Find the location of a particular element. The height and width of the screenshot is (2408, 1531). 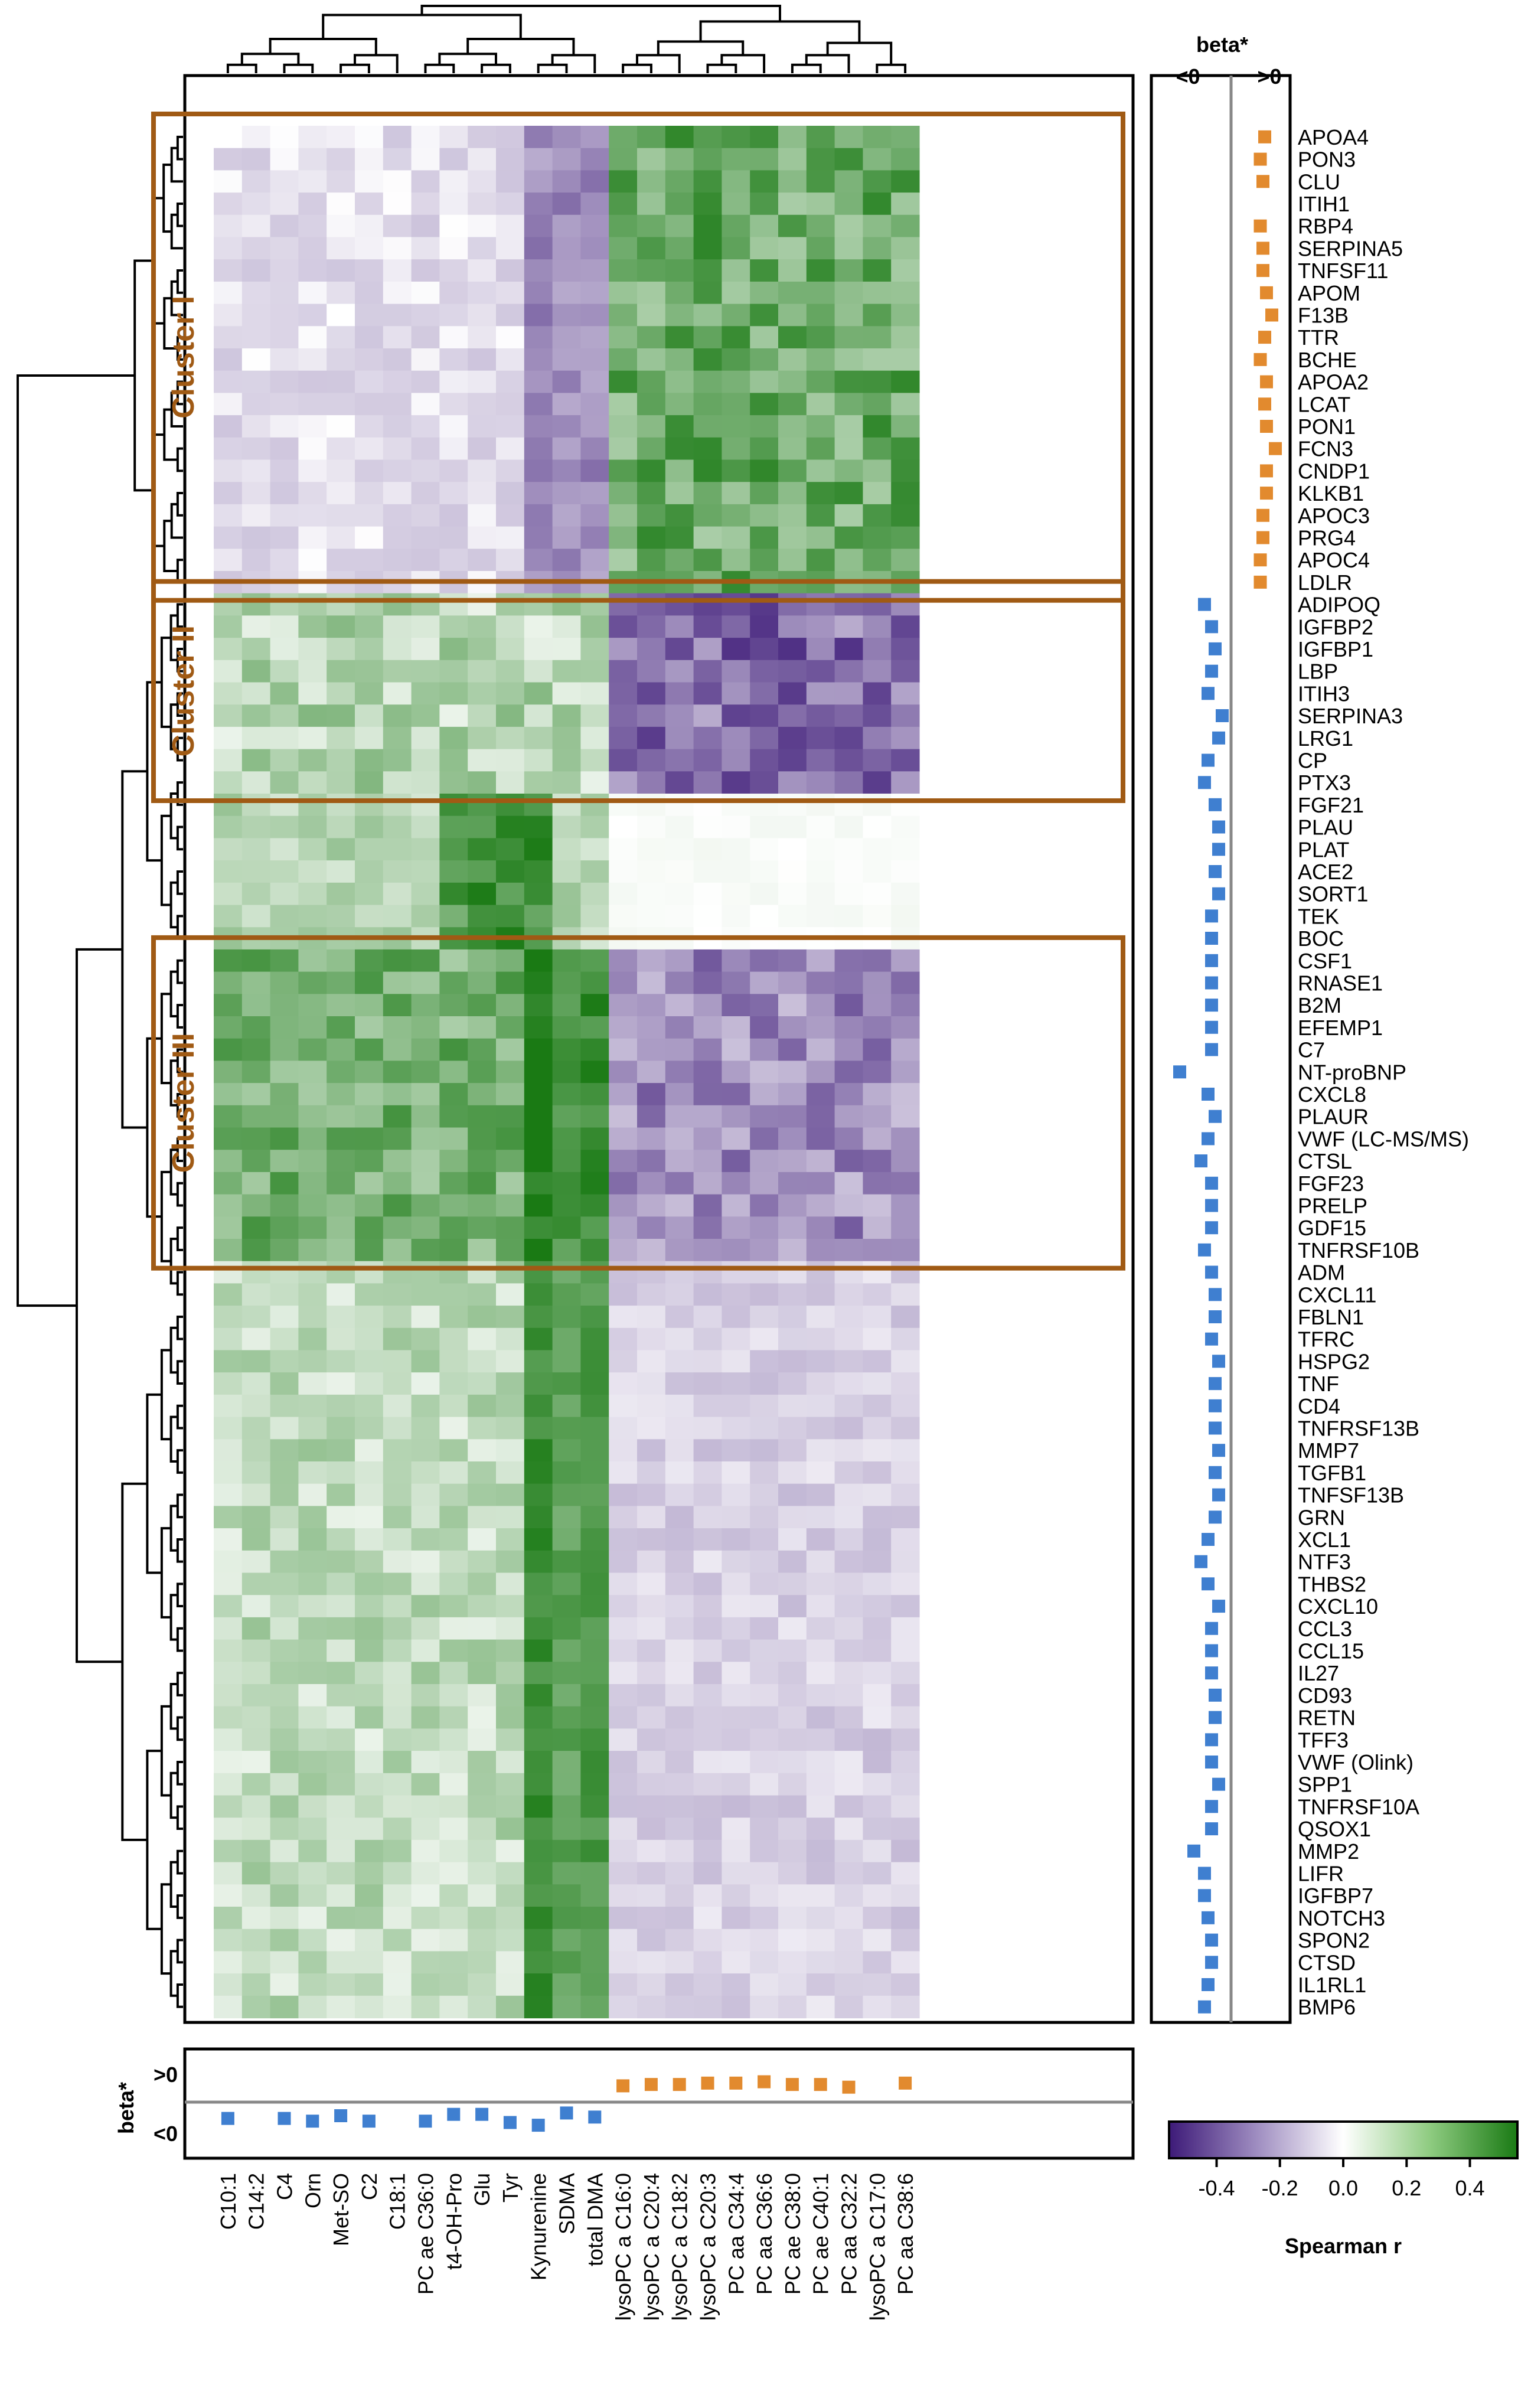

column-label: lysoPC a C18:2 is located at coordinates (680, 2247).